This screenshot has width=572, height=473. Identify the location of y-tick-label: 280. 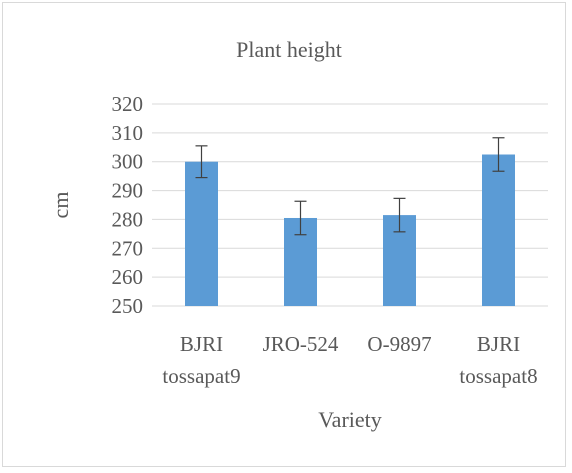
(128, 219).